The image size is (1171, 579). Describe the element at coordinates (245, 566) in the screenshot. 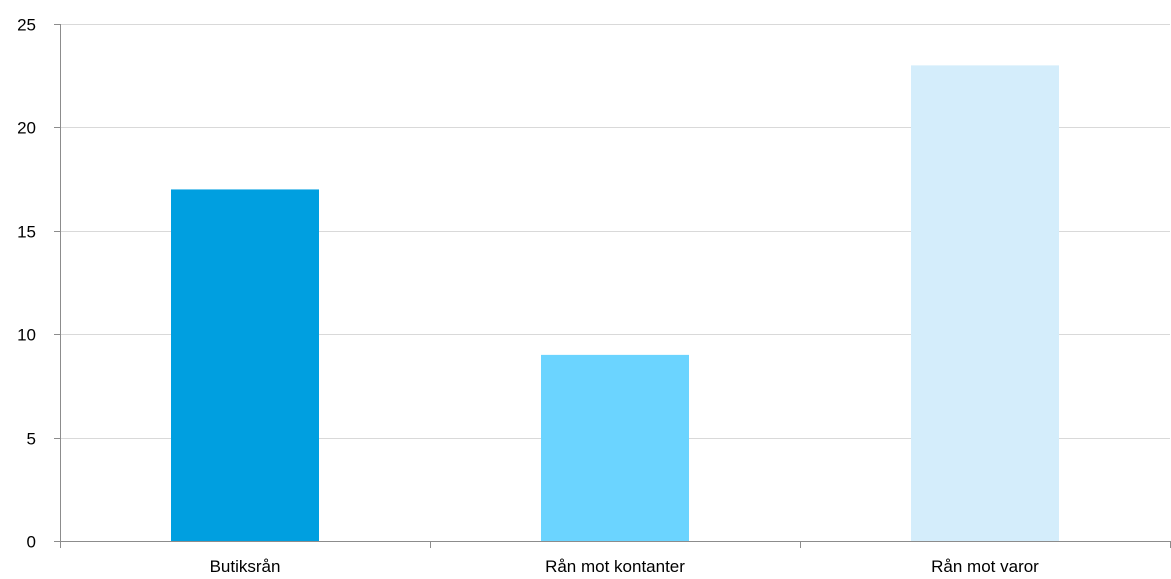

I see `x-tick-label: Butiksrån` at that location.